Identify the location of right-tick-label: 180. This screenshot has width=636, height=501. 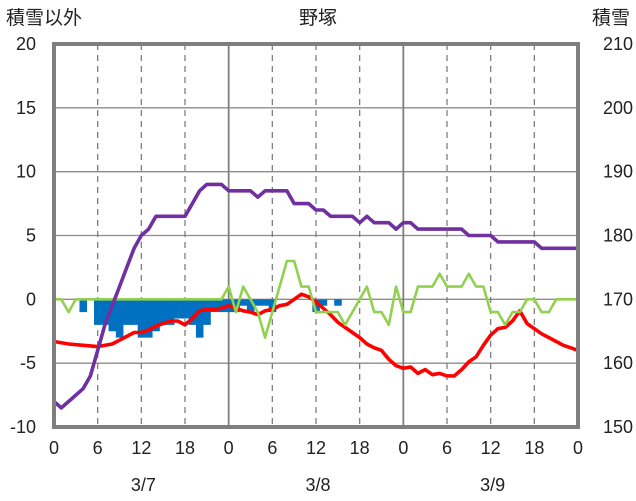
(618, 236).